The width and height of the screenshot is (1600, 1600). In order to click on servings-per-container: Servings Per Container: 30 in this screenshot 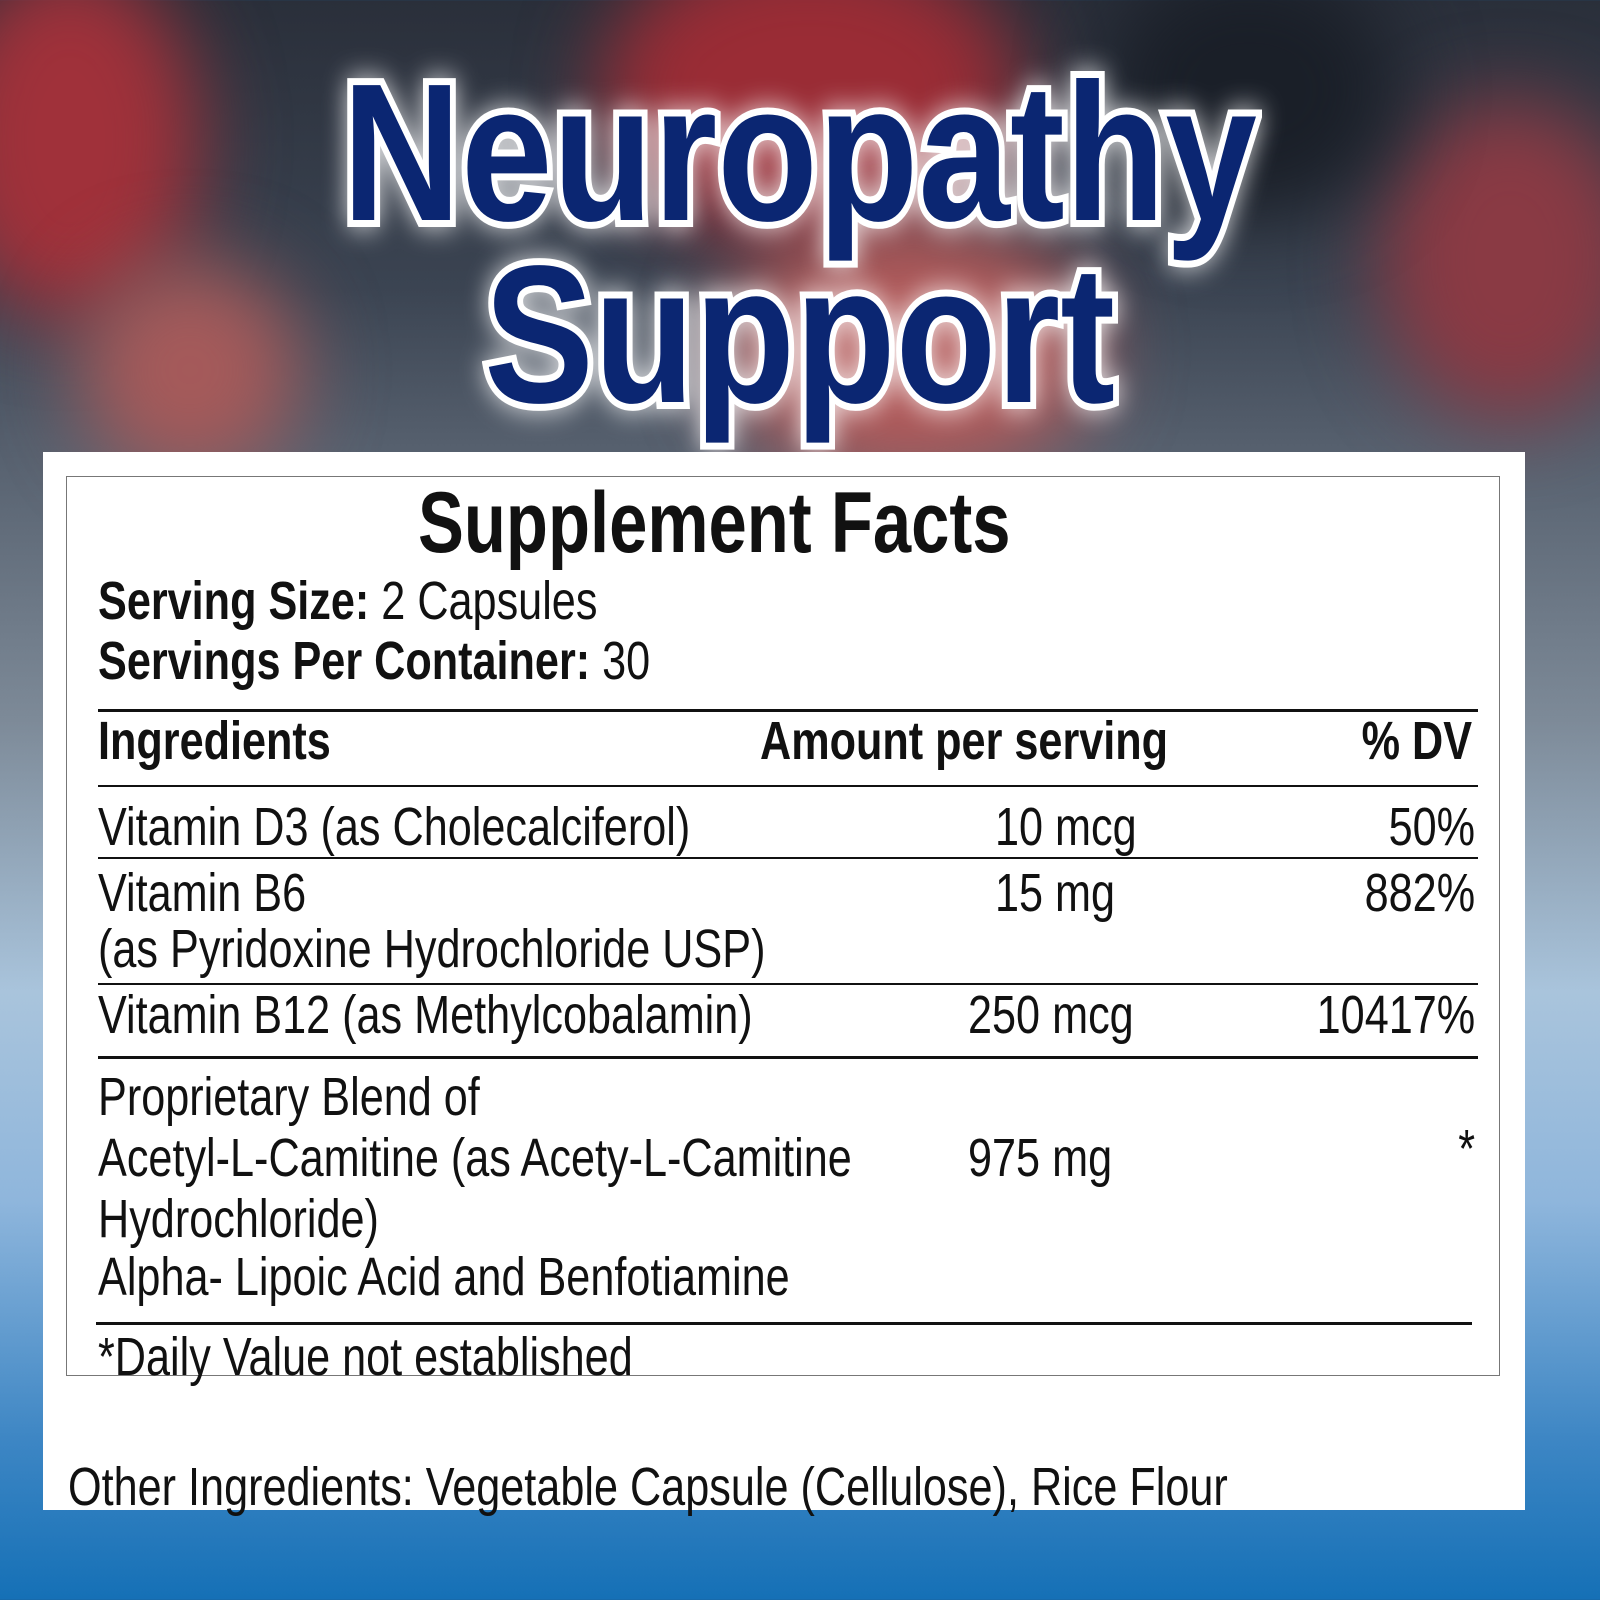, I will do `click(374, 661)`.